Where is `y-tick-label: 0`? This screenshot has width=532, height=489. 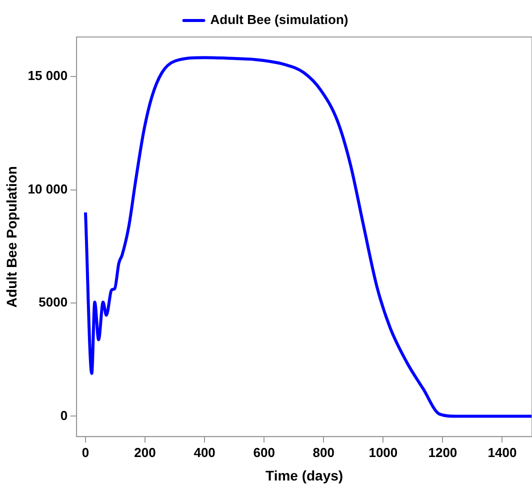 y-tick-label: 0 is located at coordinates (64, 415).